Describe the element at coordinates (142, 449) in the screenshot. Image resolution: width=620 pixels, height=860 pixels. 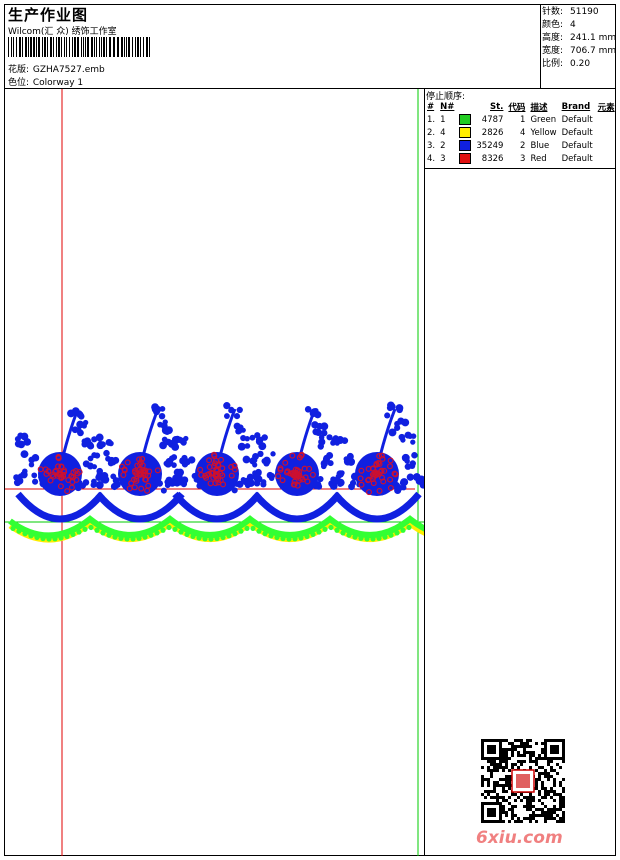
I see `flower-motif` at that location.